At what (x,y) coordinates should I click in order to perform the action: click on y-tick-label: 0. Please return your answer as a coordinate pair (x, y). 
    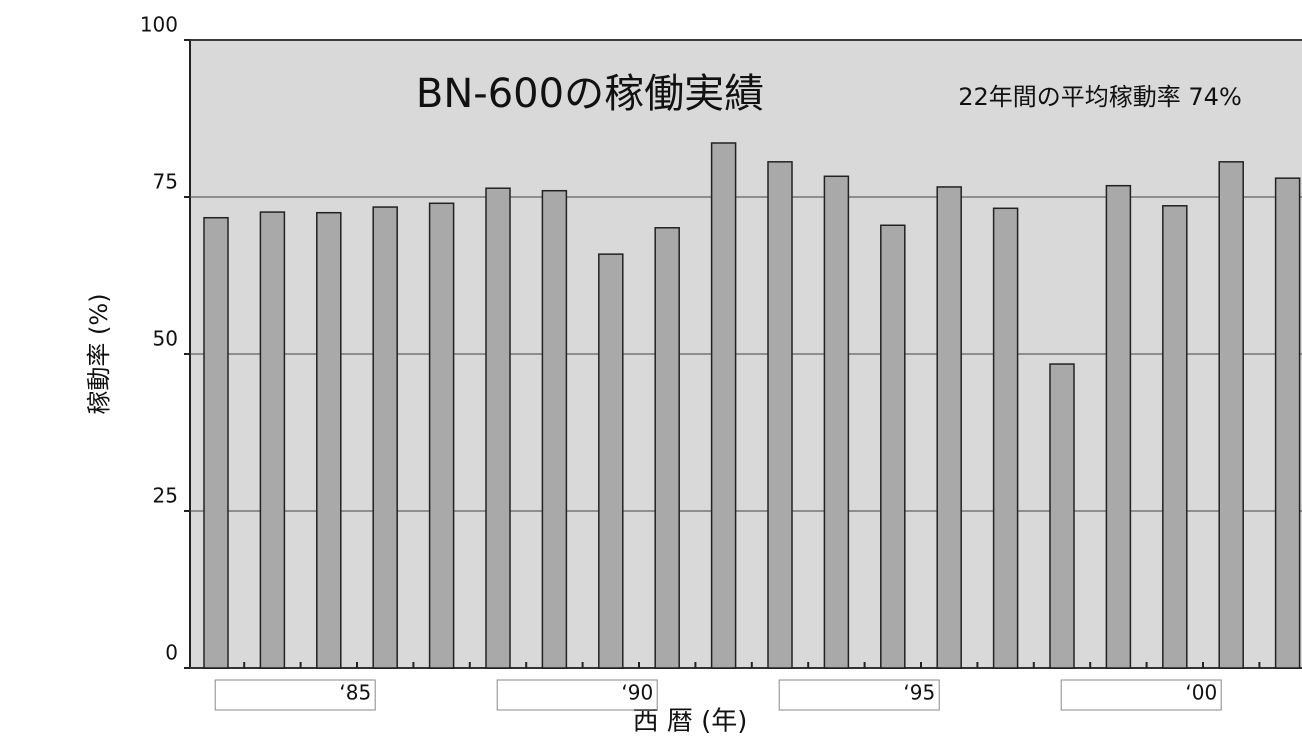
    Looking at the image, I should click on (171, 653).